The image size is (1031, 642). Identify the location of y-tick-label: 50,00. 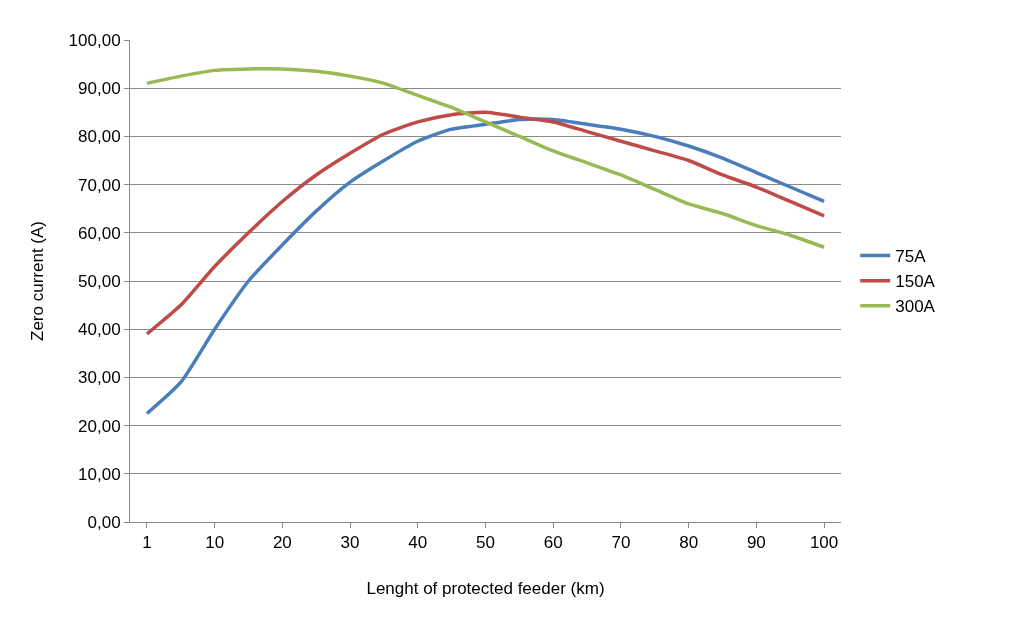
(99, 281).